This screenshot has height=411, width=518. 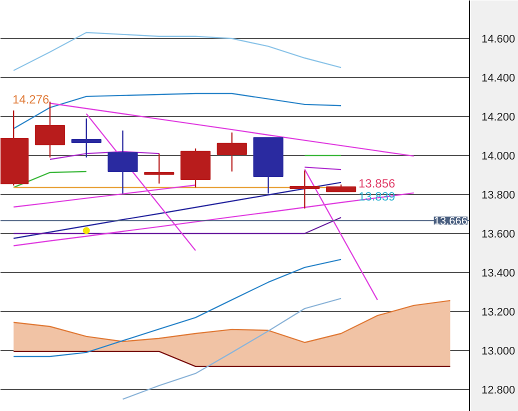 What do you see at coordinates (499, 156) in the screenshot?
I see `y-tick-label: 14.000` at bounding box center [499, 156].